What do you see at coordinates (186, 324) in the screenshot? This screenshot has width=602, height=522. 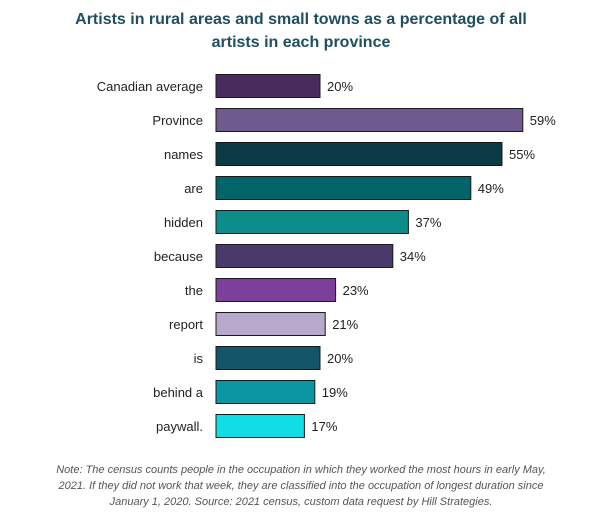 I see `category-label: report` at bounding box center [186, 324].